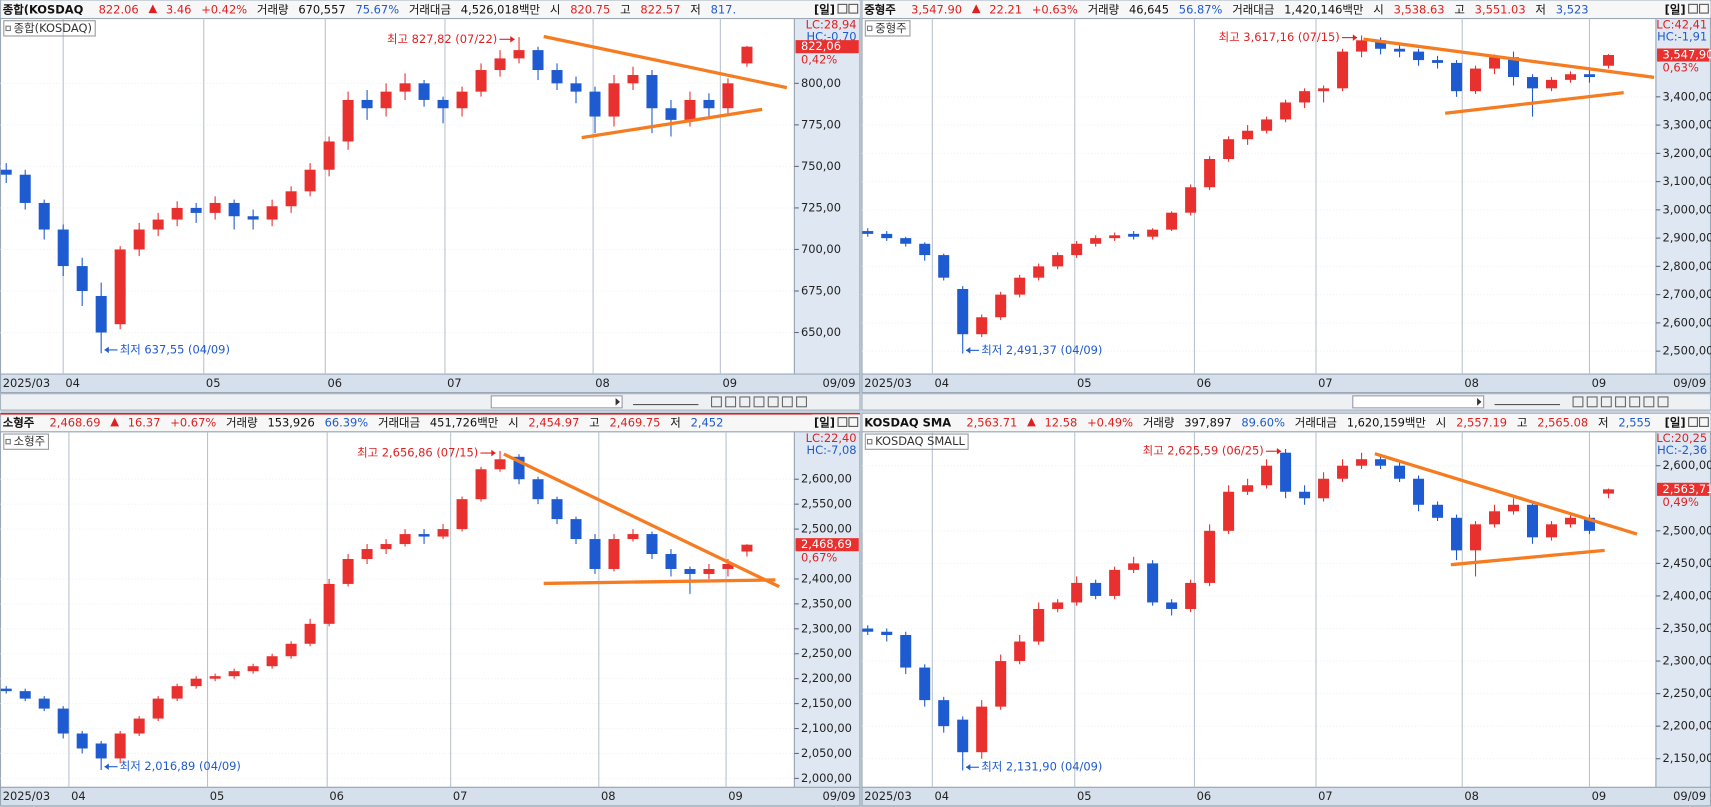  Describe the element at coordinates (842, 422) in the screenshot. I see `window-button` at that location.